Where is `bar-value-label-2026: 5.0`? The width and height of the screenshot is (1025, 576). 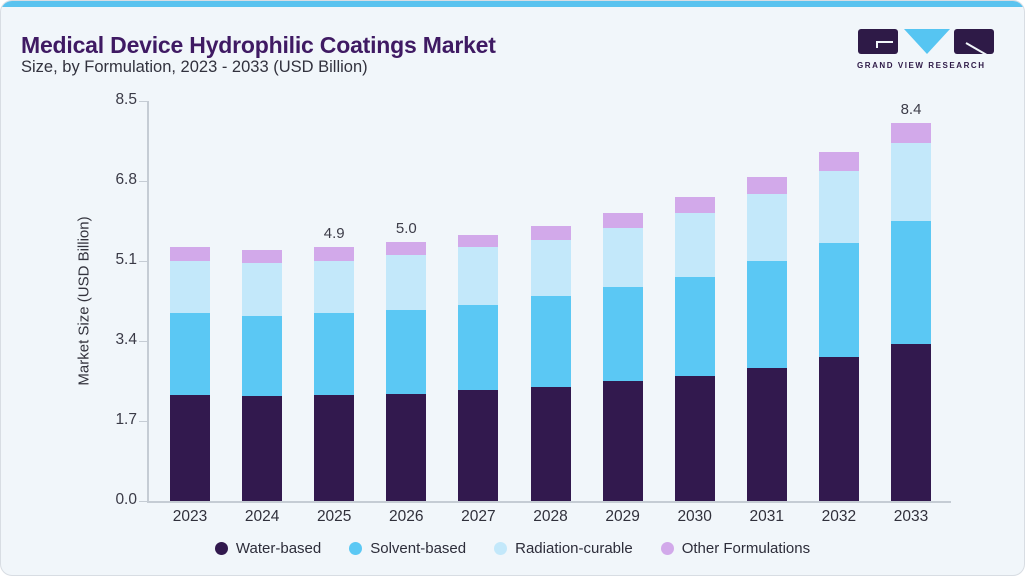 bar-value-label-2026: 5.0 is located at coordinates (406, 228).